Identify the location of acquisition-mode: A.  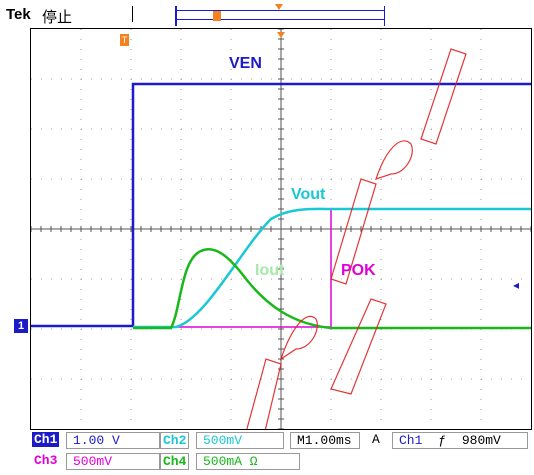
(376, 439).